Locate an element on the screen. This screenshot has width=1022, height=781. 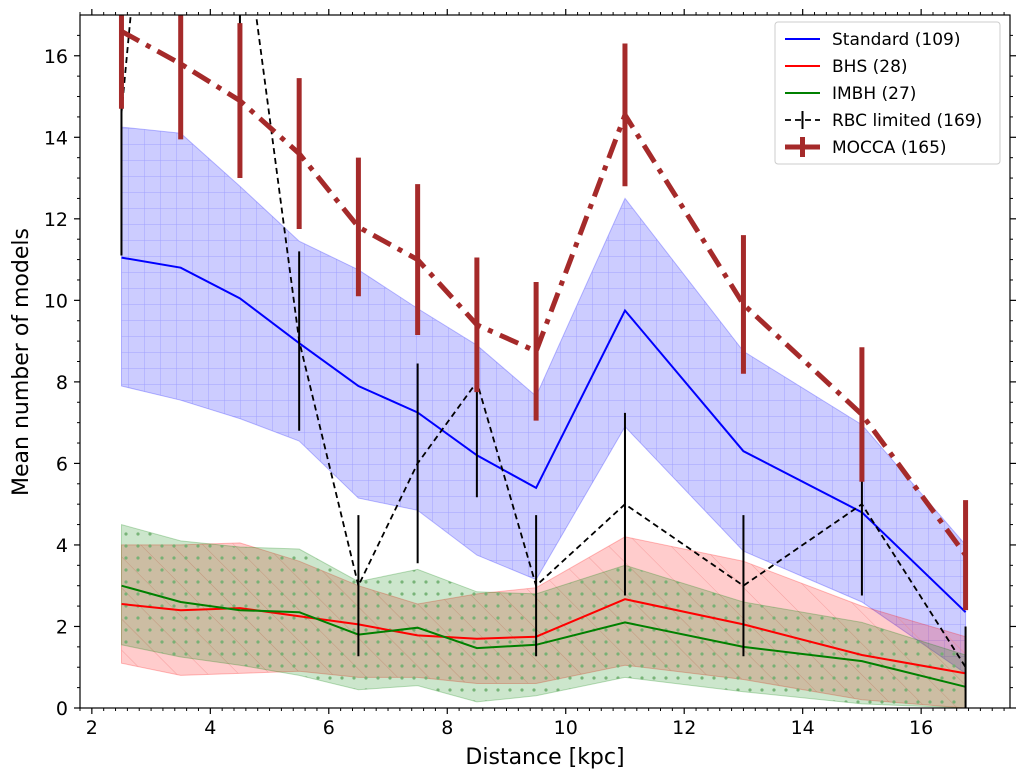
x-axis-label: Distance [kpc] is located at coordinates (544, 757).